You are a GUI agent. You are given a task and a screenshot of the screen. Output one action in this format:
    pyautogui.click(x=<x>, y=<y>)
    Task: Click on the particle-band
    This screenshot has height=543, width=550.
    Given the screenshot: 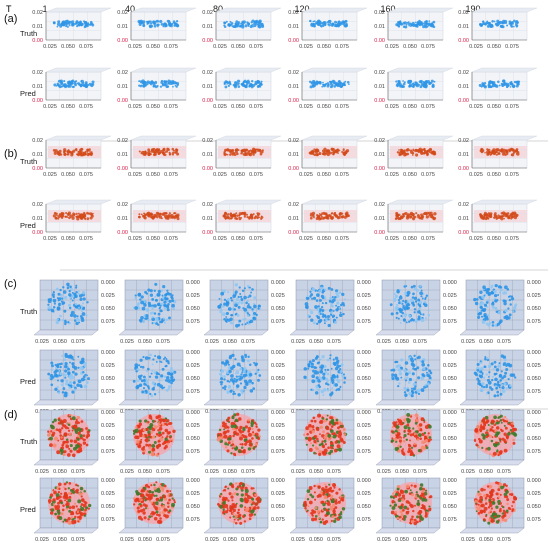 What is the action you would take?
    pyautogui.click(x=158, y=24)
    